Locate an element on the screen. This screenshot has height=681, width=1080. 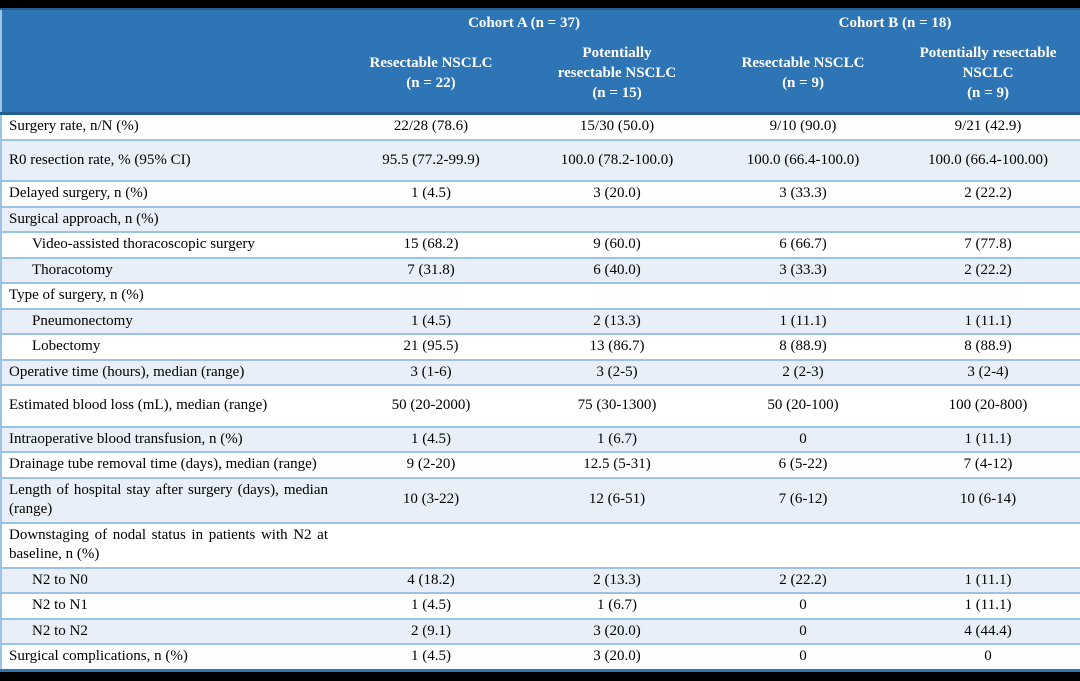
row-label: N2 to N1 is located at coordinates (169, 605).